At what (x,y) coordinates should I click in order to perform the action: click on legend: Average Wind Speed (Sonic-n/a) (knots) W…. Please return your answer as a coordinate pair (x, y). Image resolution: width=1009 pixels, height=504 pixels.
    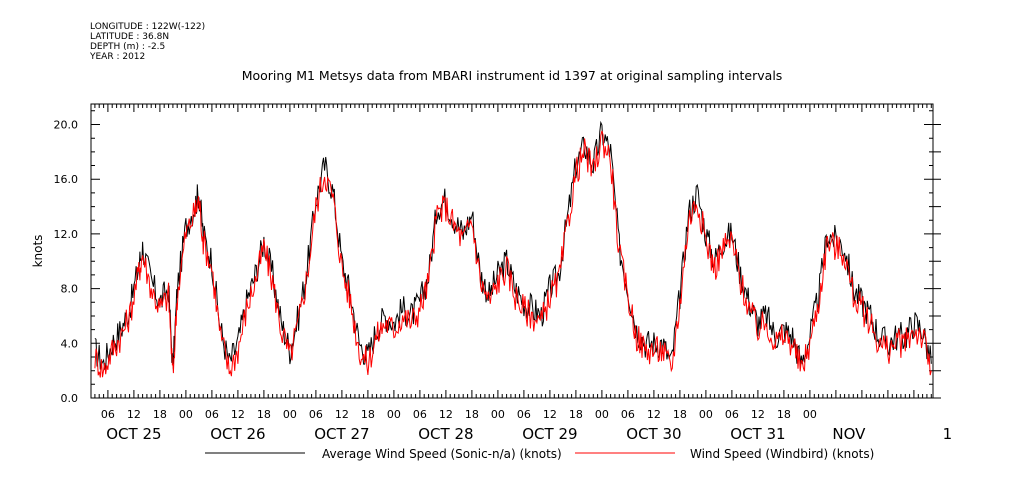
    Looking at the image, I should click on (539, 454).